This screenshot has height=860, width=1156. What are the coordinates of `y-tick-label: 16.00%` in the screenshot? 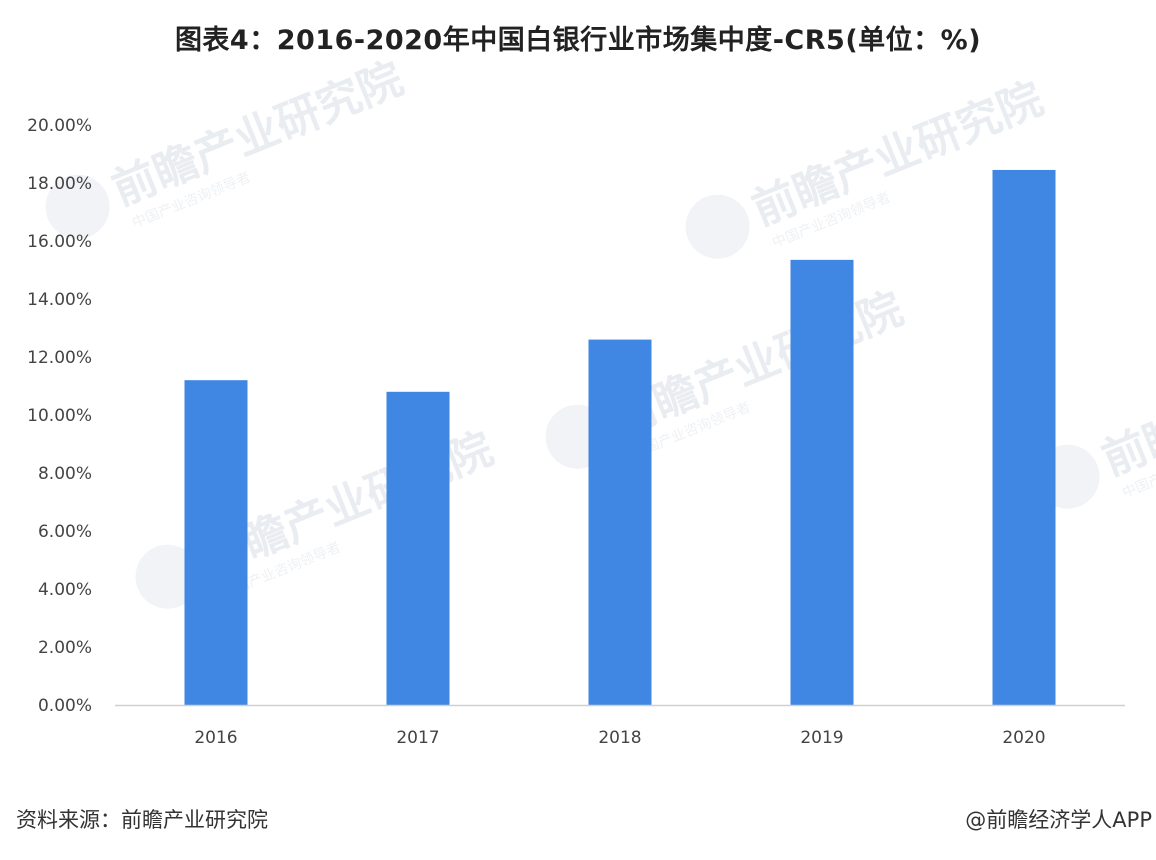 It's located at (59, 242).